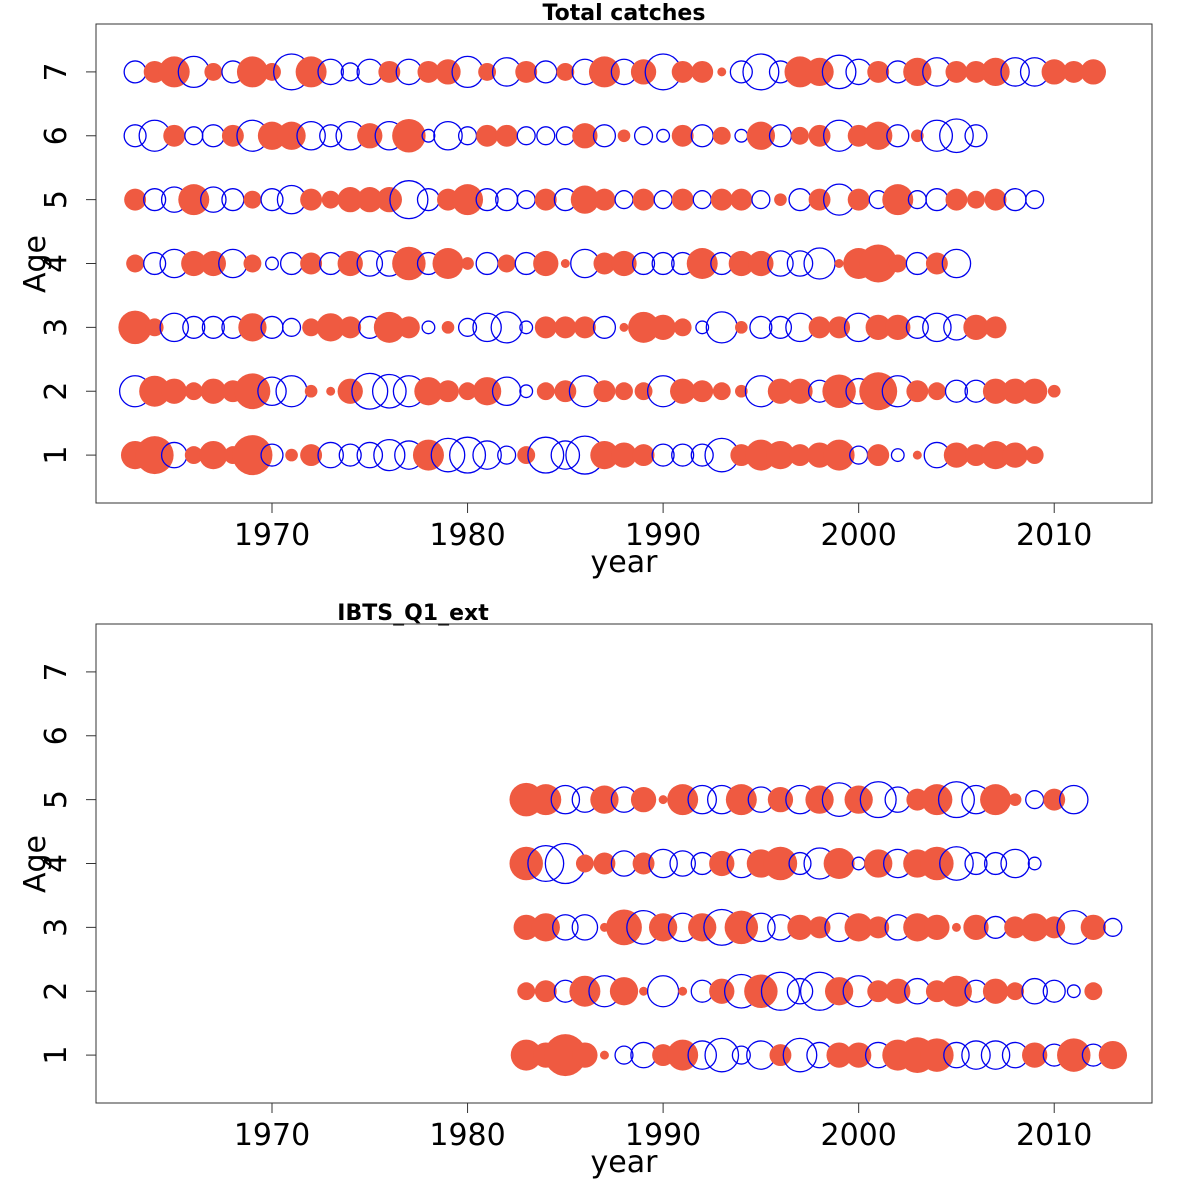 This screenshot has height=1200, width=1200. Describe the element at coordinates (467, 535) in the screenshot. I see `x-tick-label: 1980` at that location.